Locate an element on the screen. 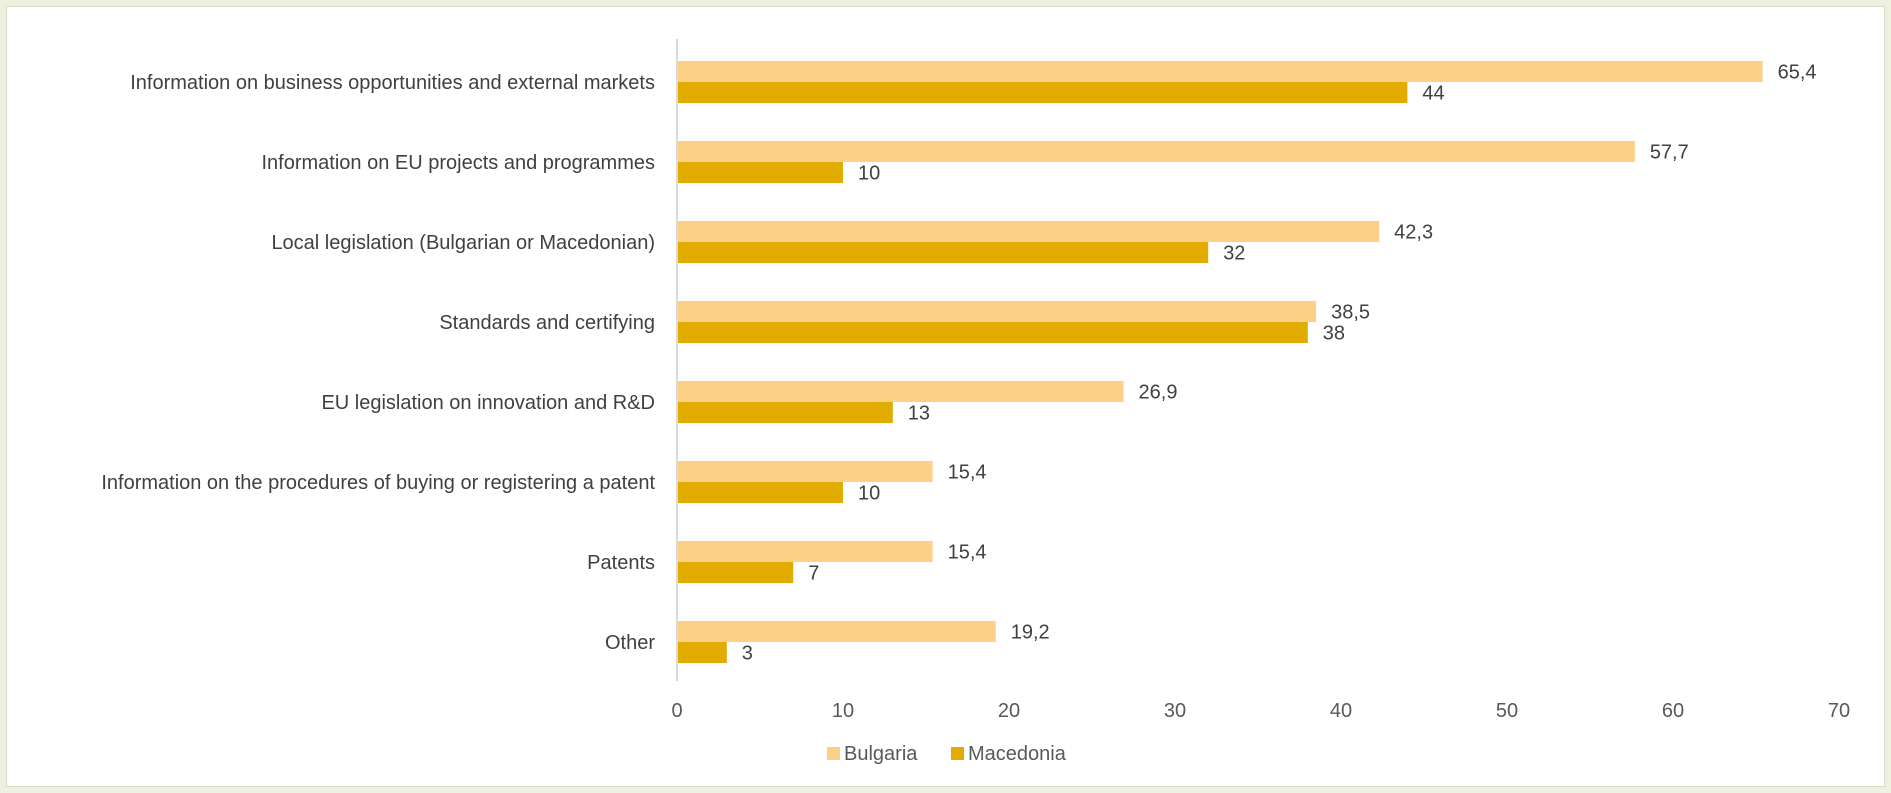  category-label-4: EU legislation on innovation and R&D is located at coordinates (488, 403).